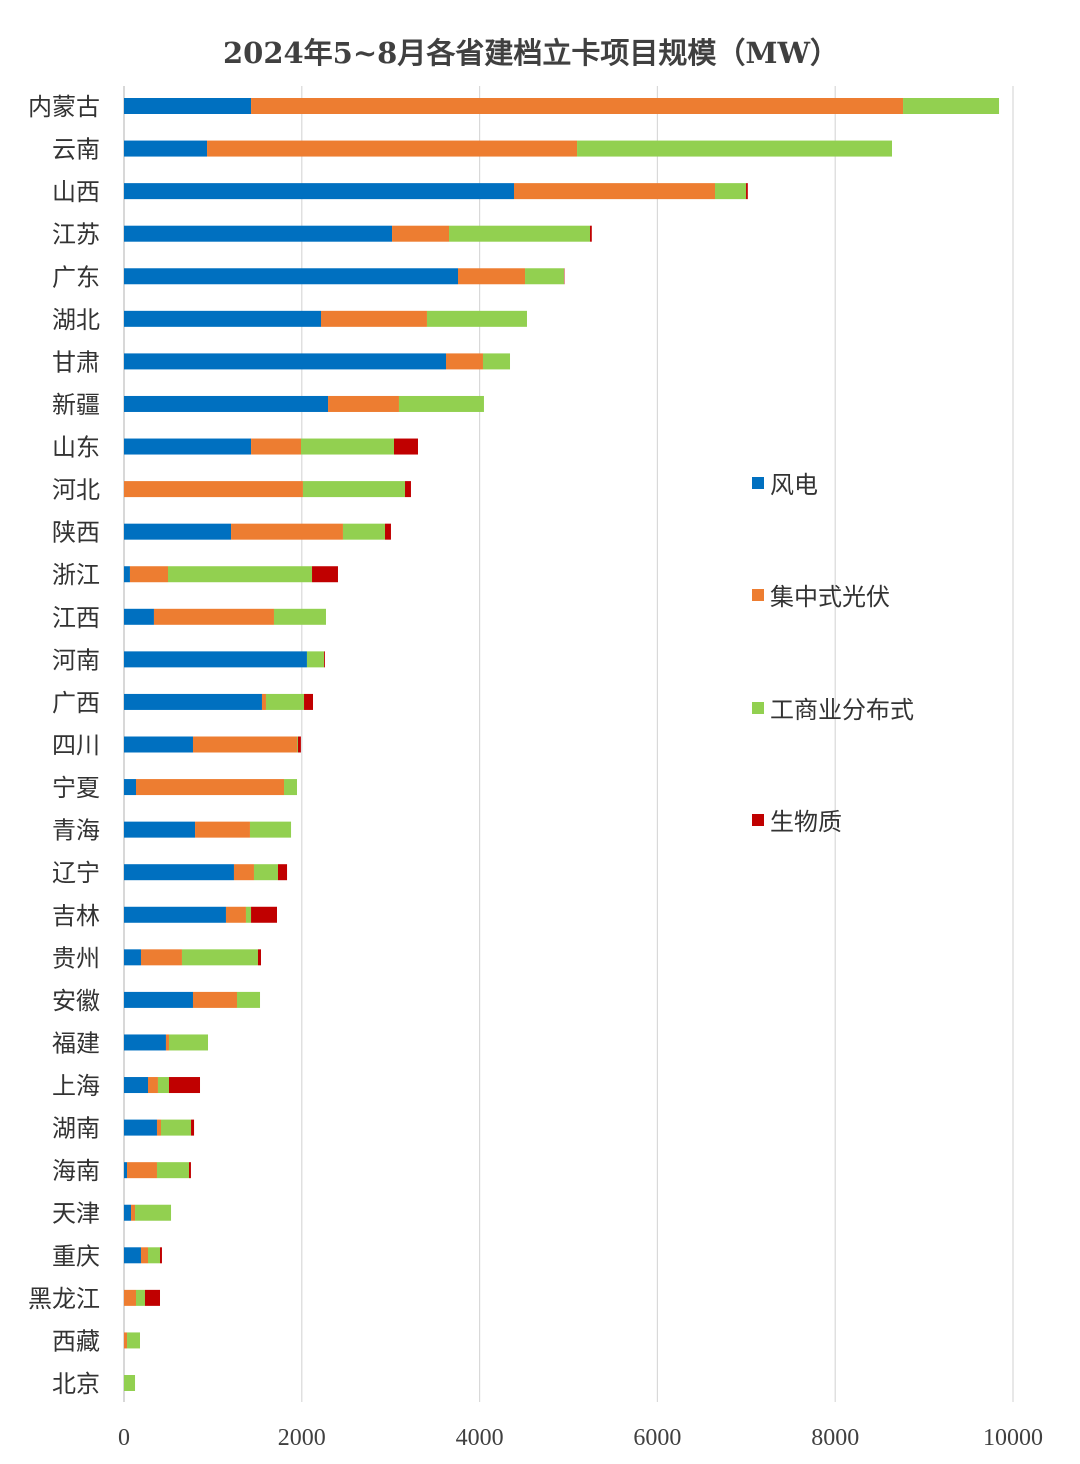  What do you see at coordinates (124, 1438) in the screenshot?
I see `x-tick-label: 0` at bounding box center [124, 1438].